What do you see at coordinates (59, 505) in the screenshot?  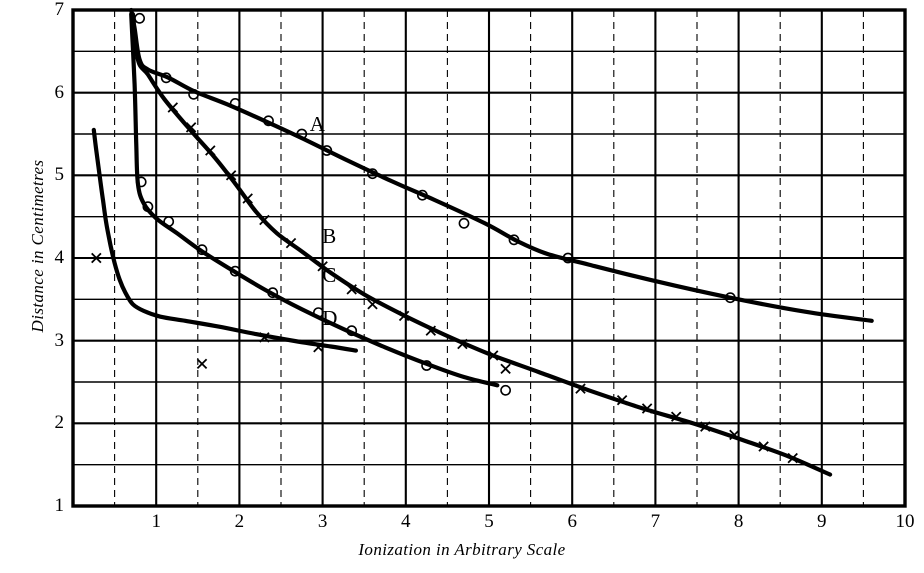 I see `y-tick-label: 1` at bounding box center [59, 505].